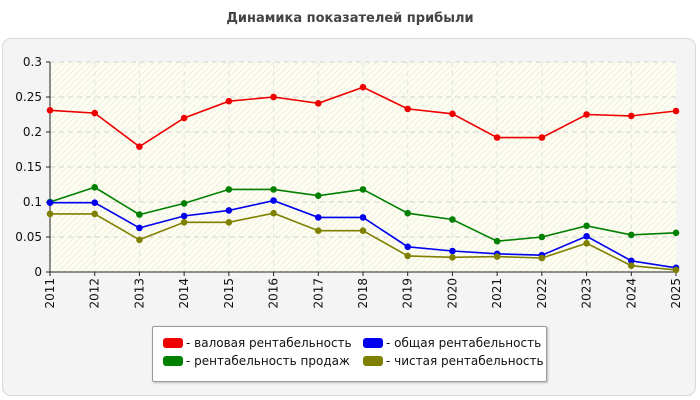  Describe the element at coordinates (32, 132) in the screenshot. I see `y-tick-label: 0.2` at that location.